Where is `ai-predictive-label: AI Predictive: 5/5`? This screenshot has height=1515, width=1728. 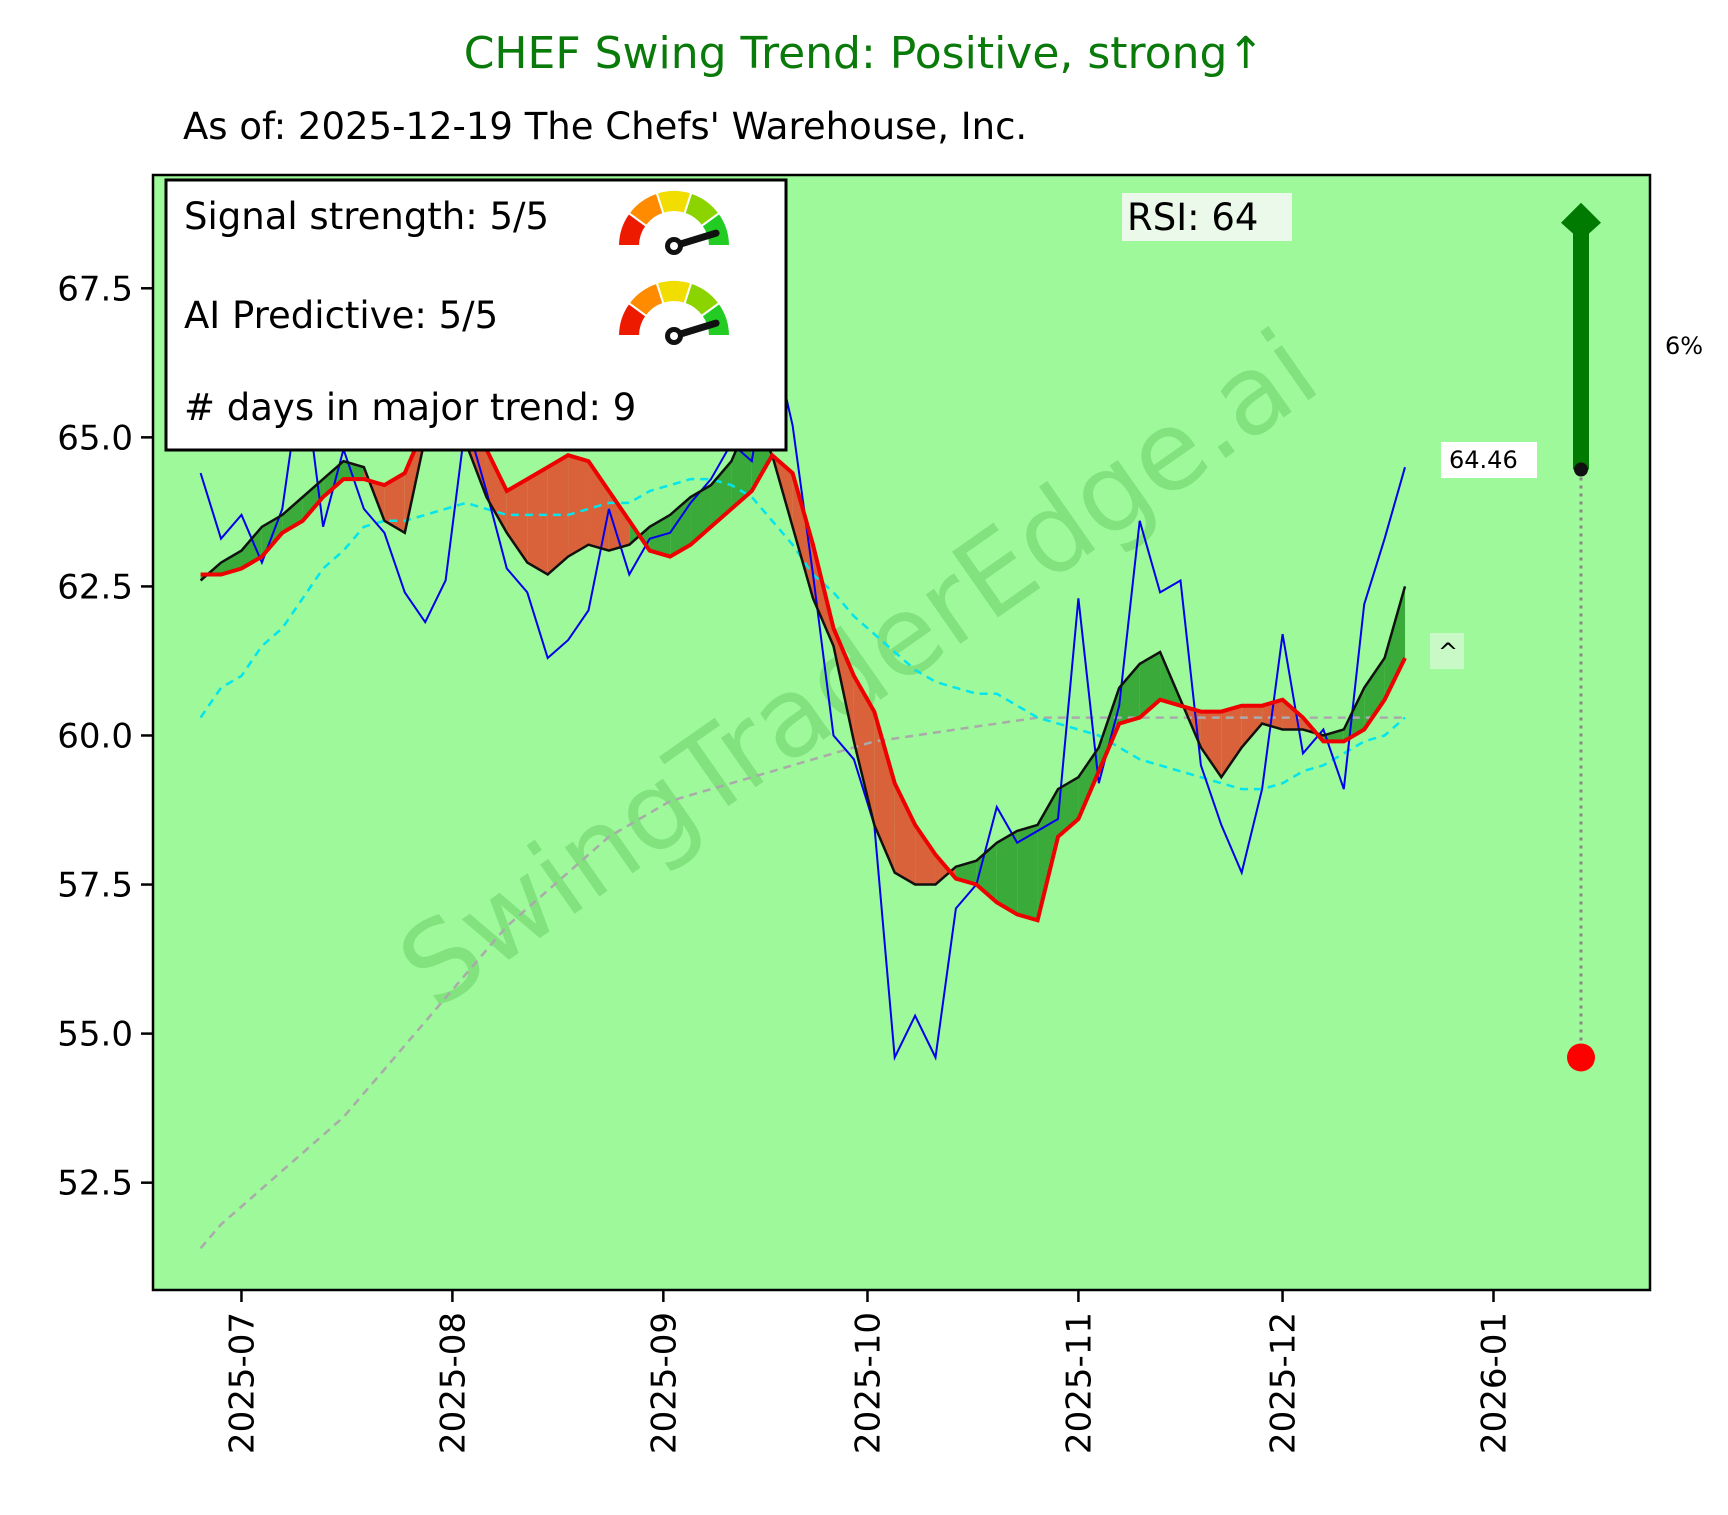
ai-predictive-label: AI Predictive: 5/5 is located at coordinates (341, 315).